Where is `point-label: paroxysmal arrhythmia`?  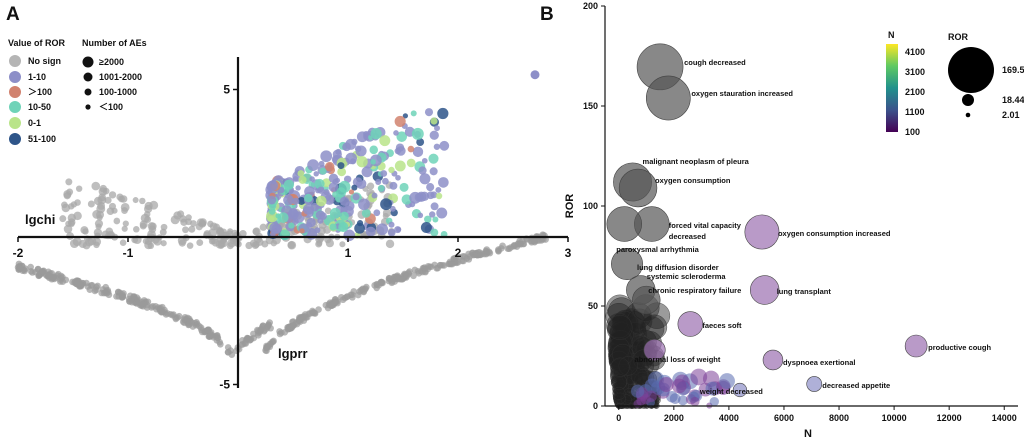 point-label: paroxysmal arrhythmia is located at coordinates (657, 249).